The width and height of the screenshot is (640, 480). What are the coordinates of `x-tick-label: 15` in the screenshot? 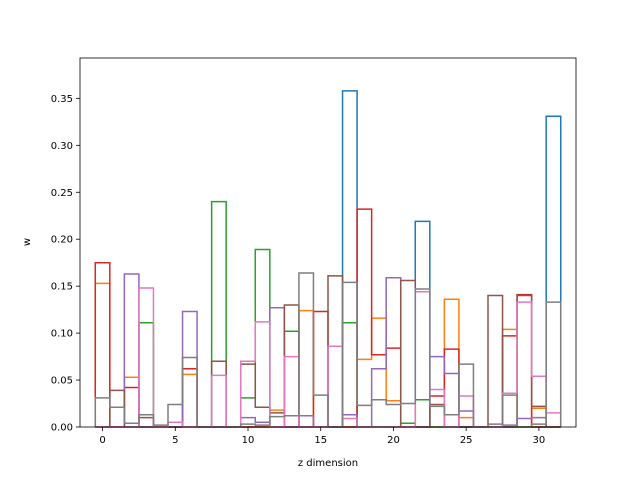 It's located at (320, 440).